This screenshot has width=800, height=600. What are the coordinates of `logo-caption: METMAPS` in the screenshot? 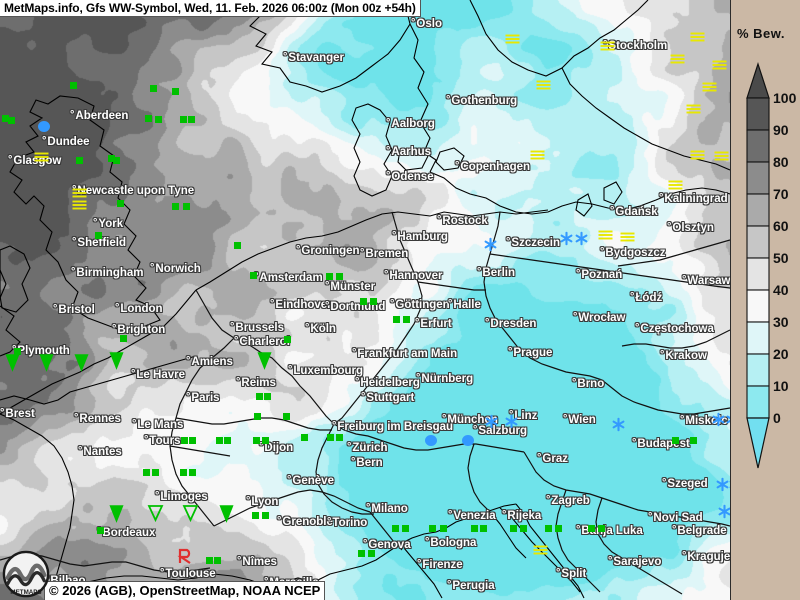 It's located at (25, 592).